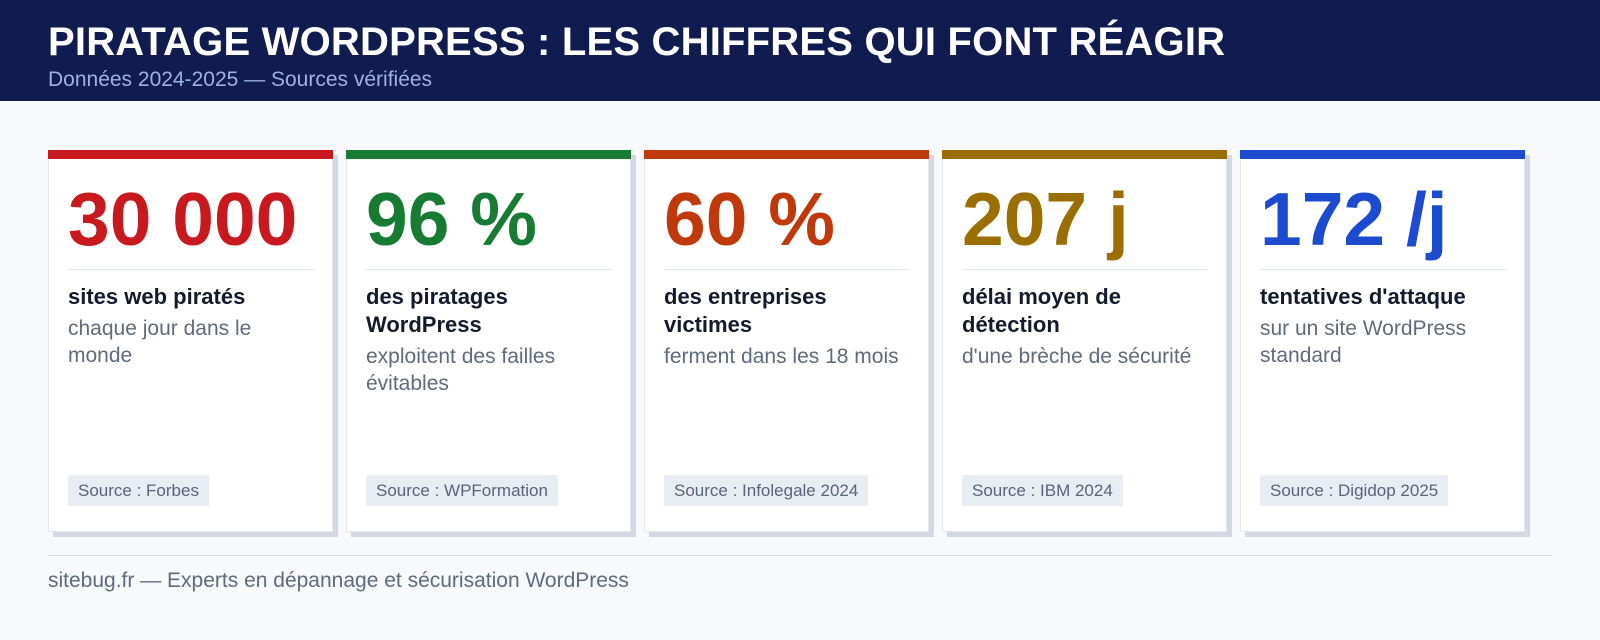  I want to click on source-badge: Source : Infolegale 2024, so click(766, 490).